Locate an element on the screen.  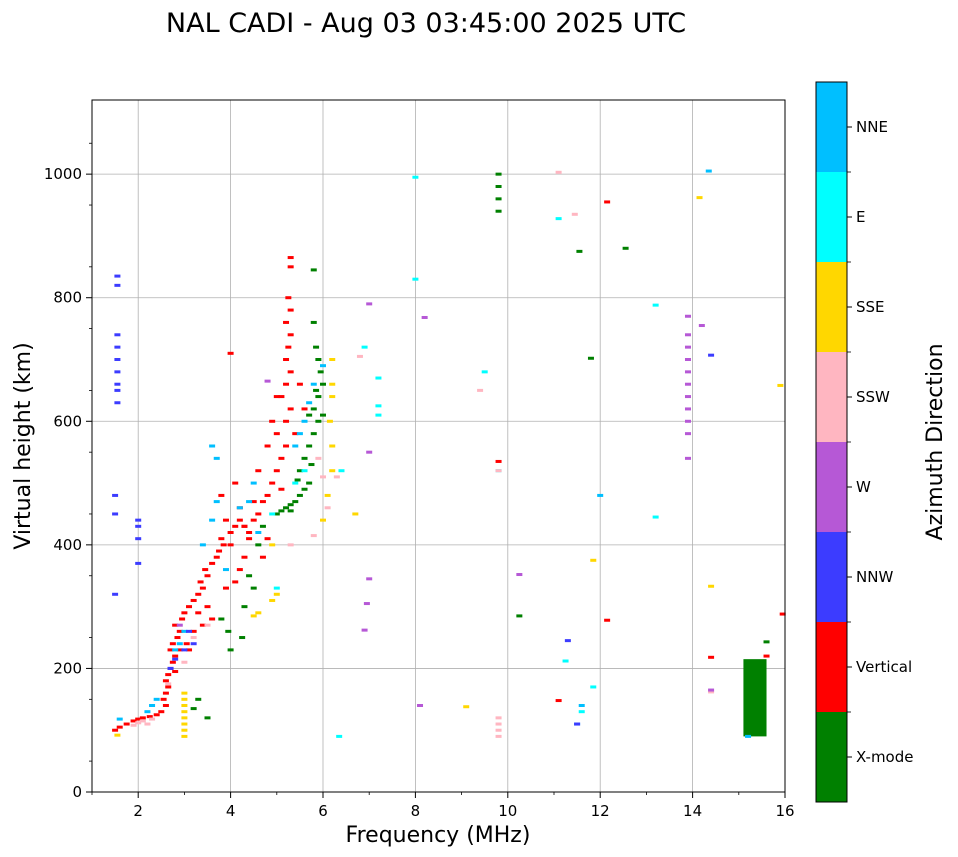
x-tick-label: 4 is located at coordinates (231, 811).